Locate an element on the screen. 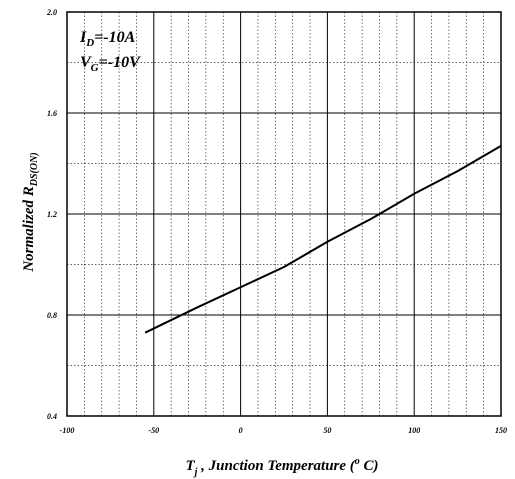  y-axis-label-main: Normalized R is located at coordinates (29, 229).